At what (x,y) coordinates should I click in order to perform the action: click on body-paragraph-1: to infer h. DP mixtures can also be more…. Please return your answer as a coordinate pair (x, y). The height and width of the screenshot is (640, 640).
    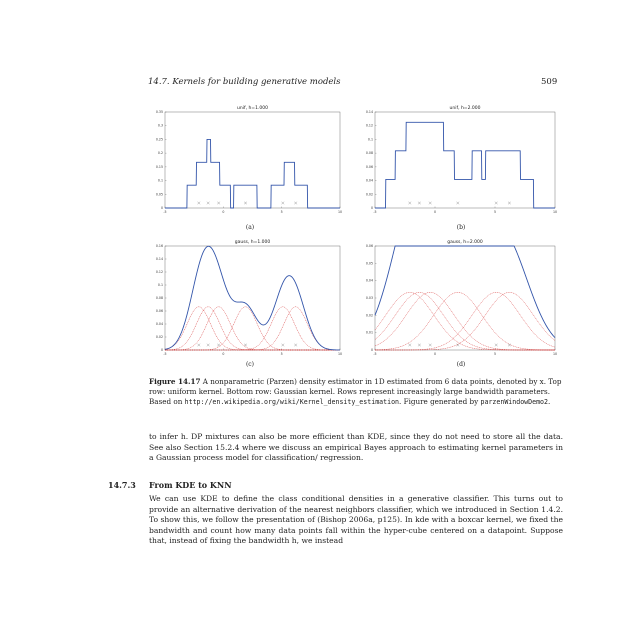
    Looking at the image, I should click on (356, 447).